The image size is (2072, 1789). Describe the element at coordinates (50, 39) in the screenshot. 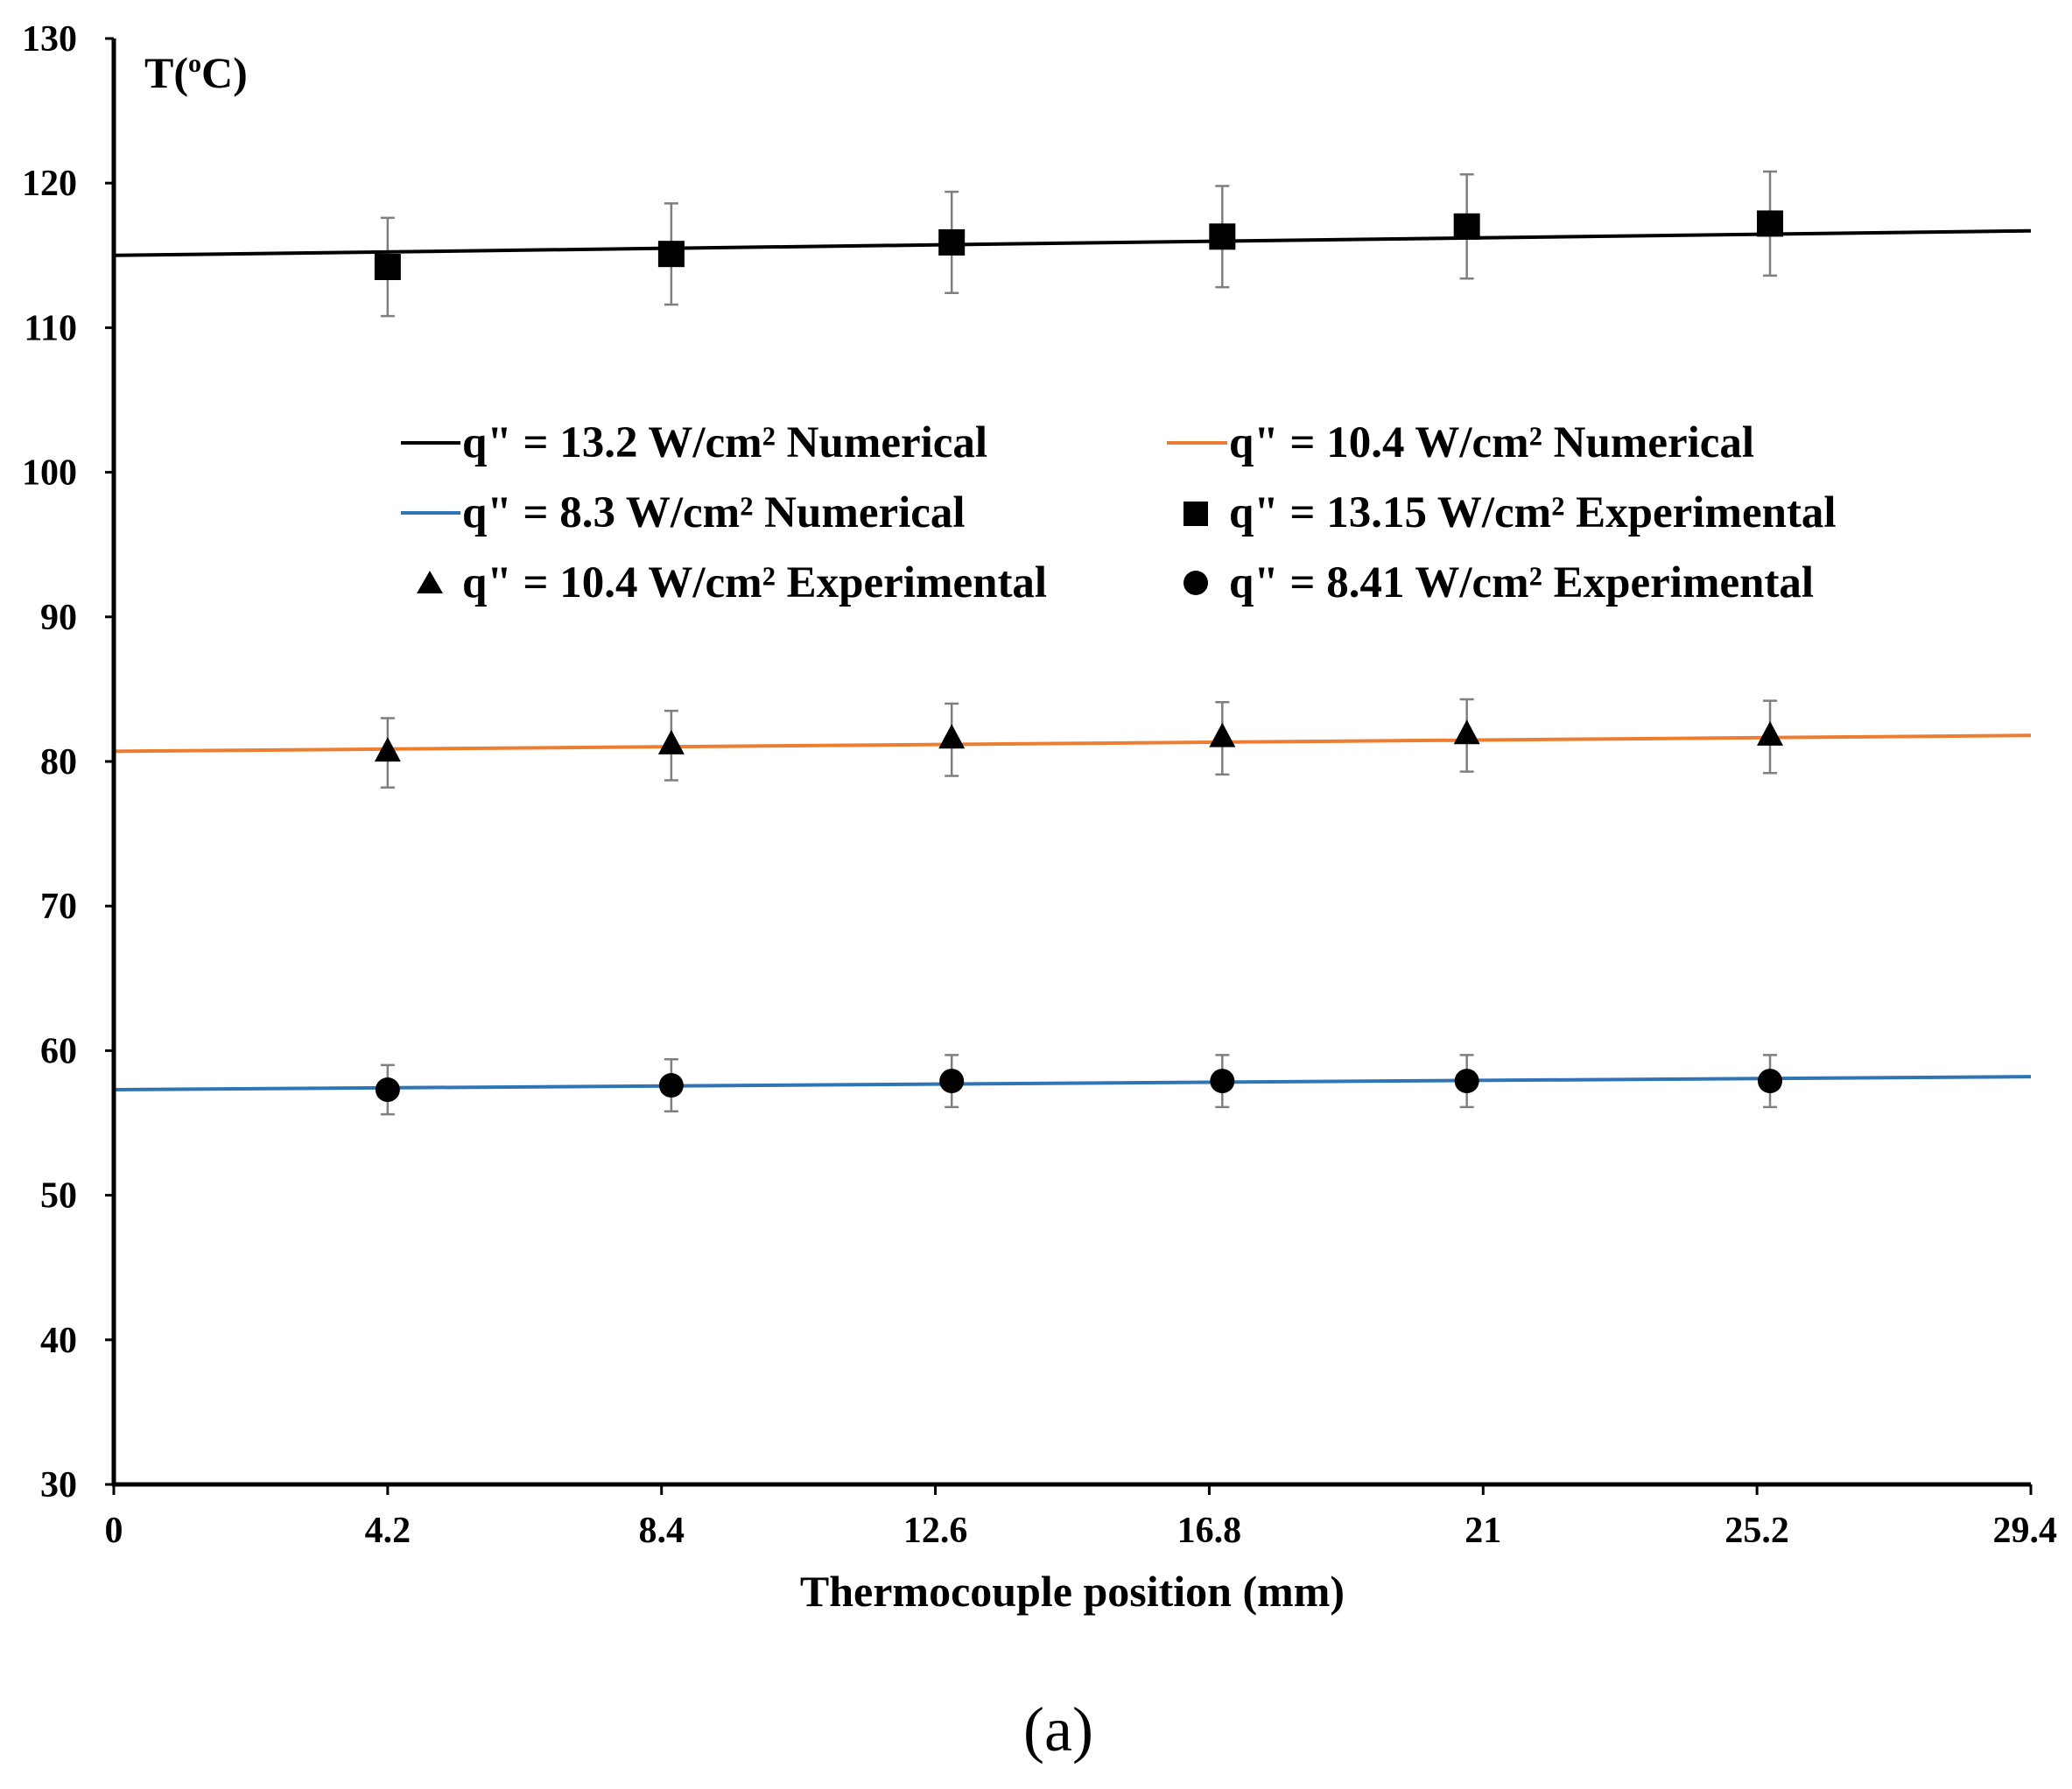

I see `y-tick-label: 130` at that location.